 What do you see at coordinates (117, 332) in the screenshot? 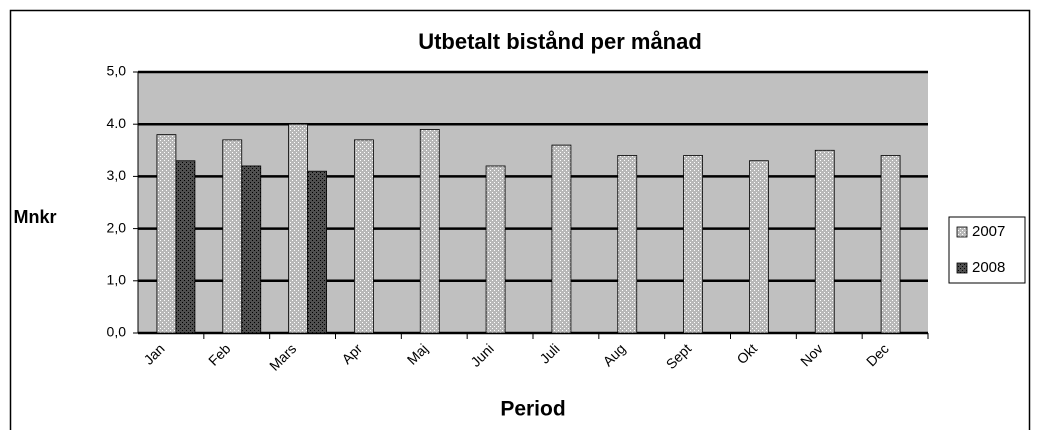
I see `y-tick-label: 0,0` at bounding box center [117, 332].